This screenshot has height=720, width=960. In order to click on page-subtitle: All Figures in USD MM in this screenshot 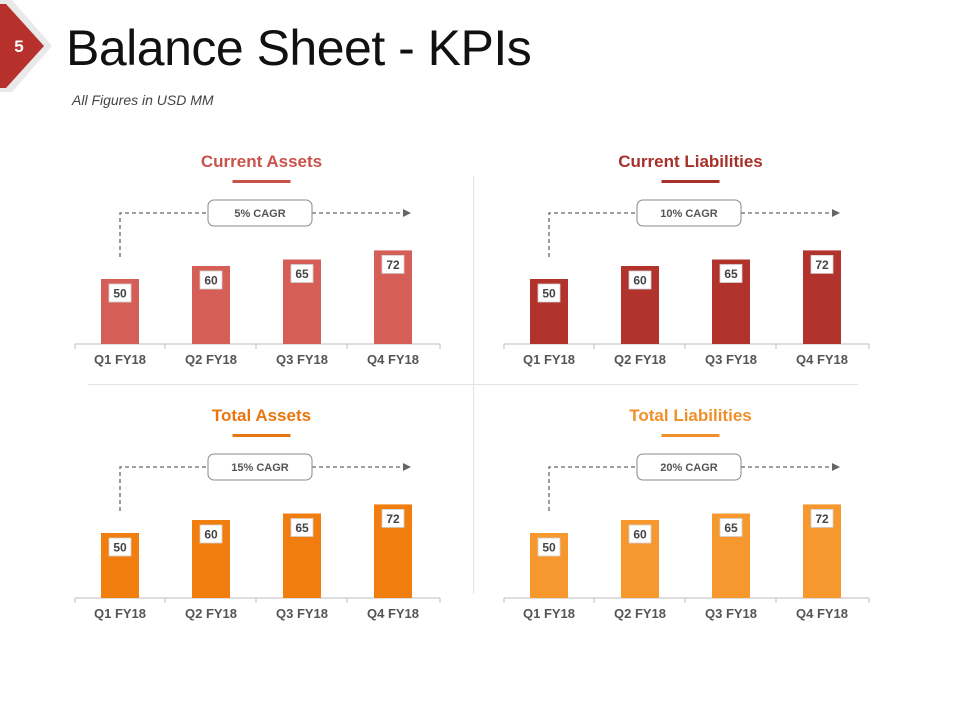, I will do `click(143, 100)`.